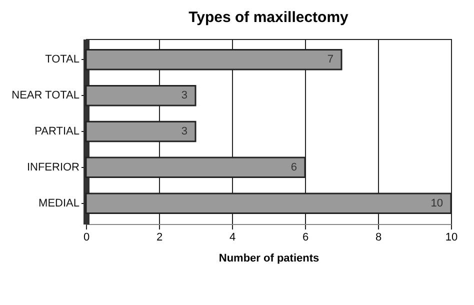 The width and height of the screenshot is (474, 305). I want to click on x-tick-label: 4, so click(232, 238).